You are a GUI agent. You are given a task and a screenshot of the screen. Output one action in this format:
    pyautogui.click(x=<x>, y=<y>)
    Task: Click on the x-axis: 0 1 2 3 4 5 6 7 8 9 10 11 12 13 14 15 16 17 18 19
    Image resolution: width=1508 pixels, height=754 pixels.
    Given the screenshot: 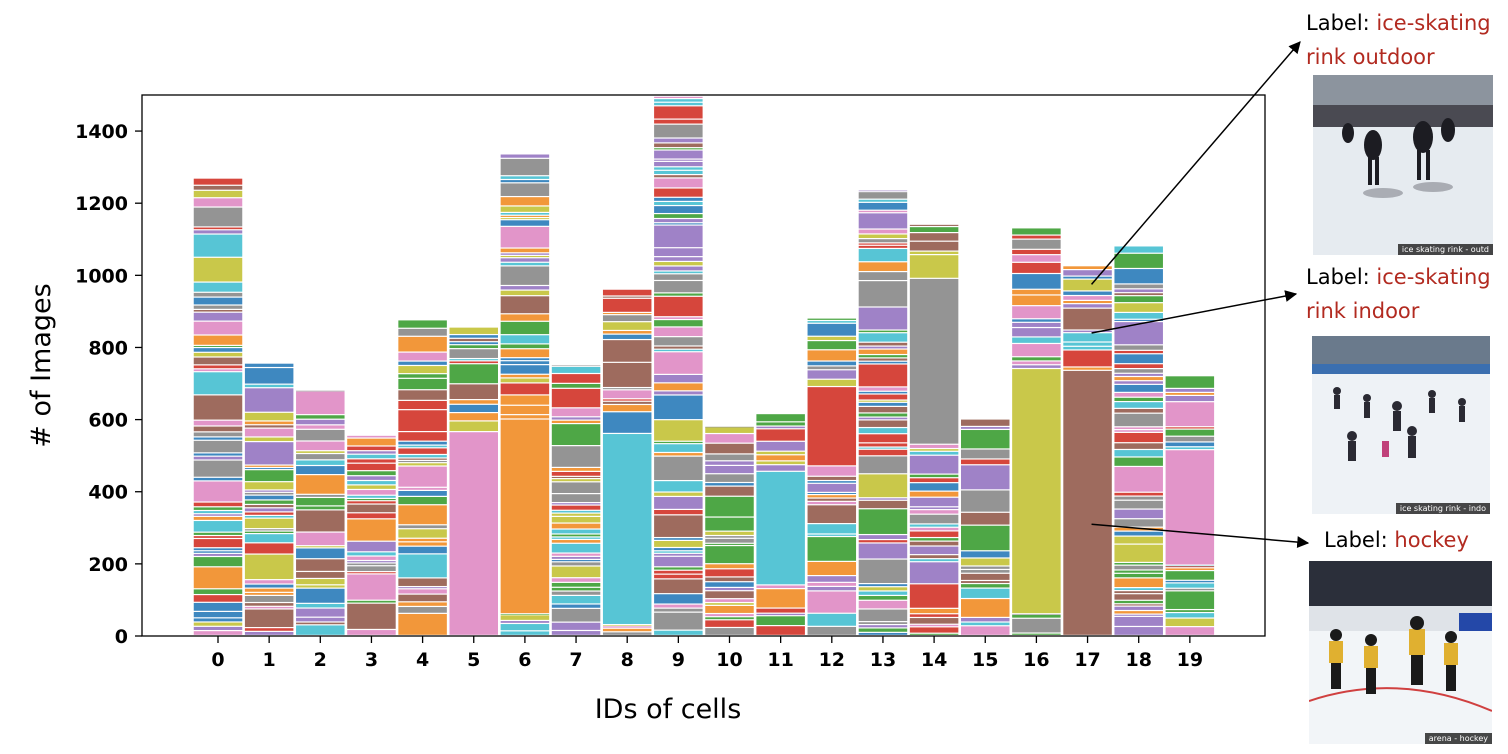 What is the action you would take?
    pyautogui.click(x=707, y=653)
    